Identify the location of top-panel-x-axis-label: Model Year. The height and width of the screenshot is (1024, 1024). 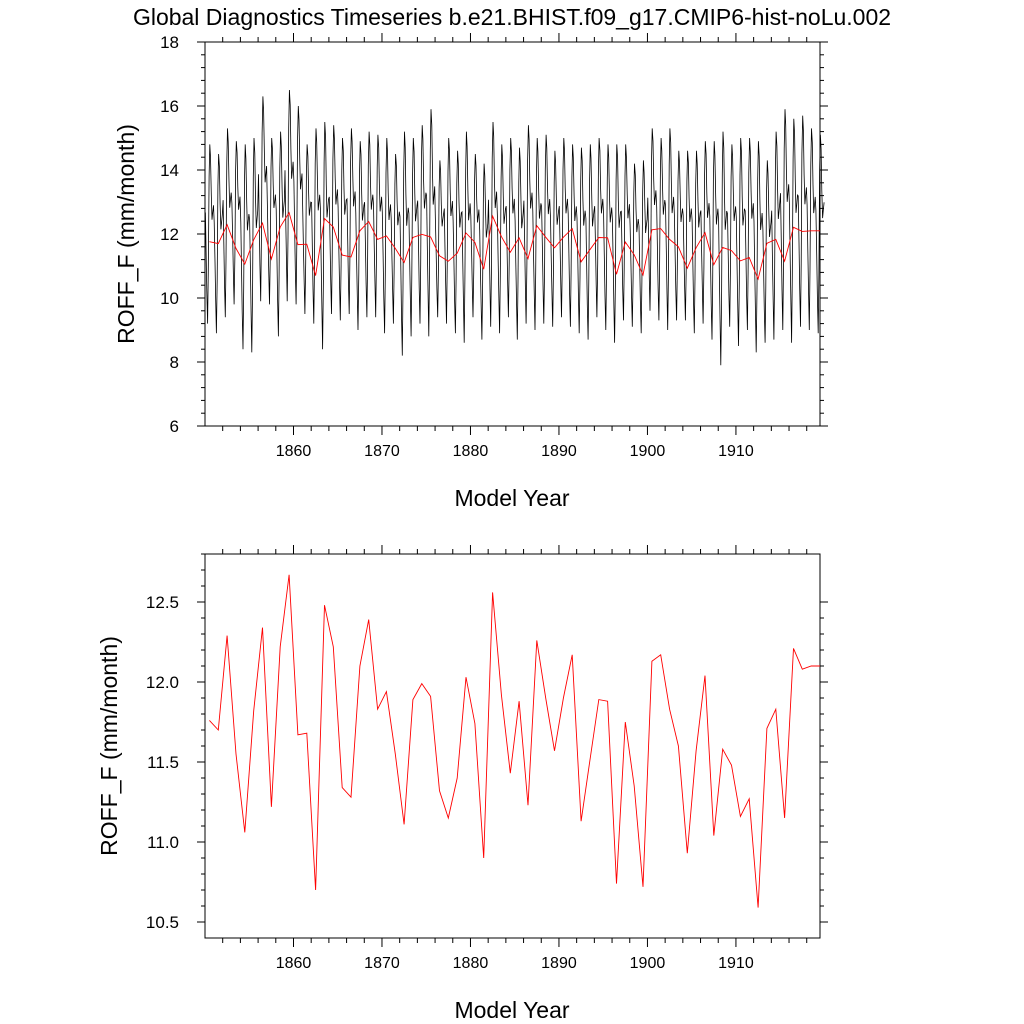
(511, 498).